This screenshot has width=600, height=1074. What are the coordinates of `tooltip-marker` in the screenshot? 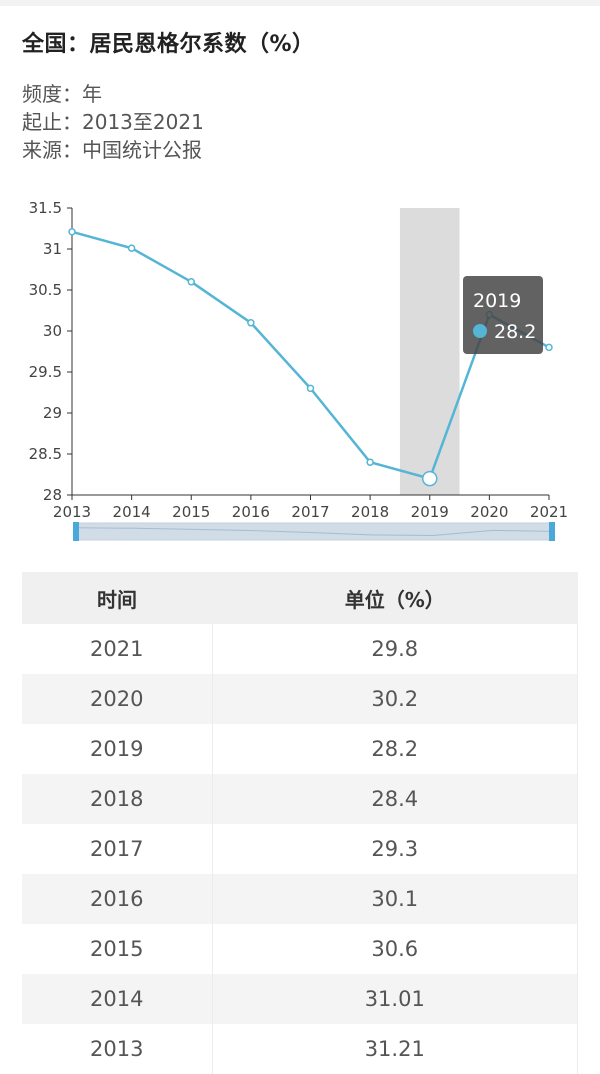 It's located at (480, 331).